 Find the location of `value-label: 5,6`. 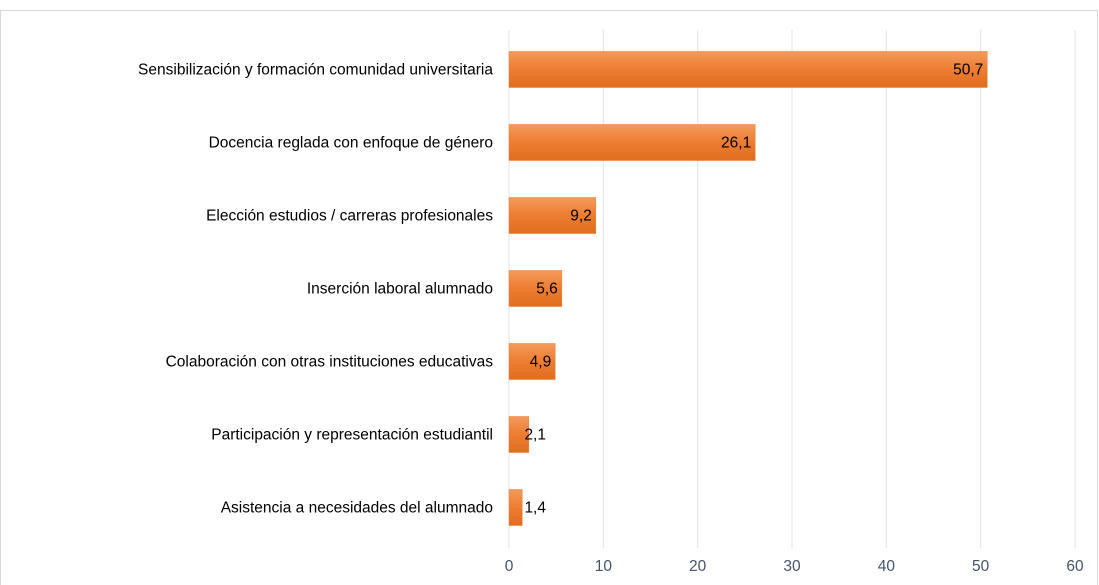

value-label: 5,6 is located at coordinates (547, 289).